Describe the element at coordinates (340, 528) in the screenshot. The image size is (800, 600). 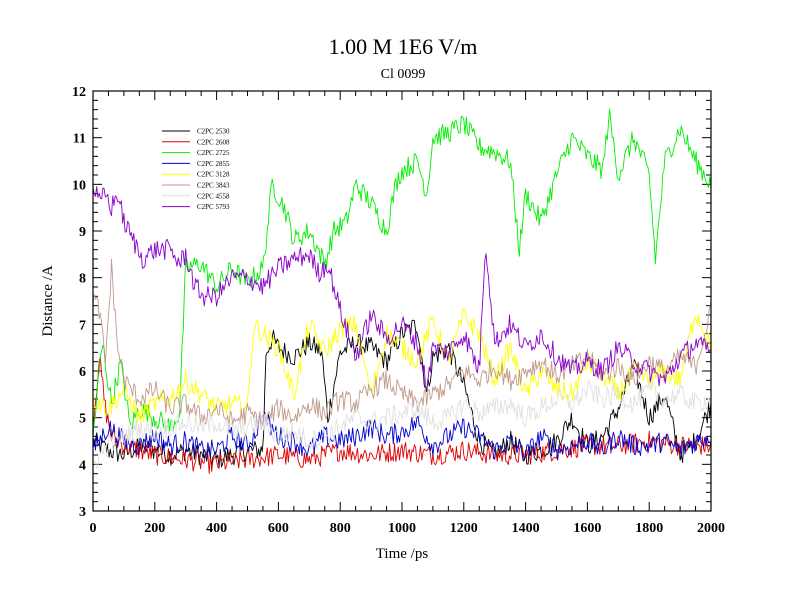
I see `x-tick-label: 800` at that location.